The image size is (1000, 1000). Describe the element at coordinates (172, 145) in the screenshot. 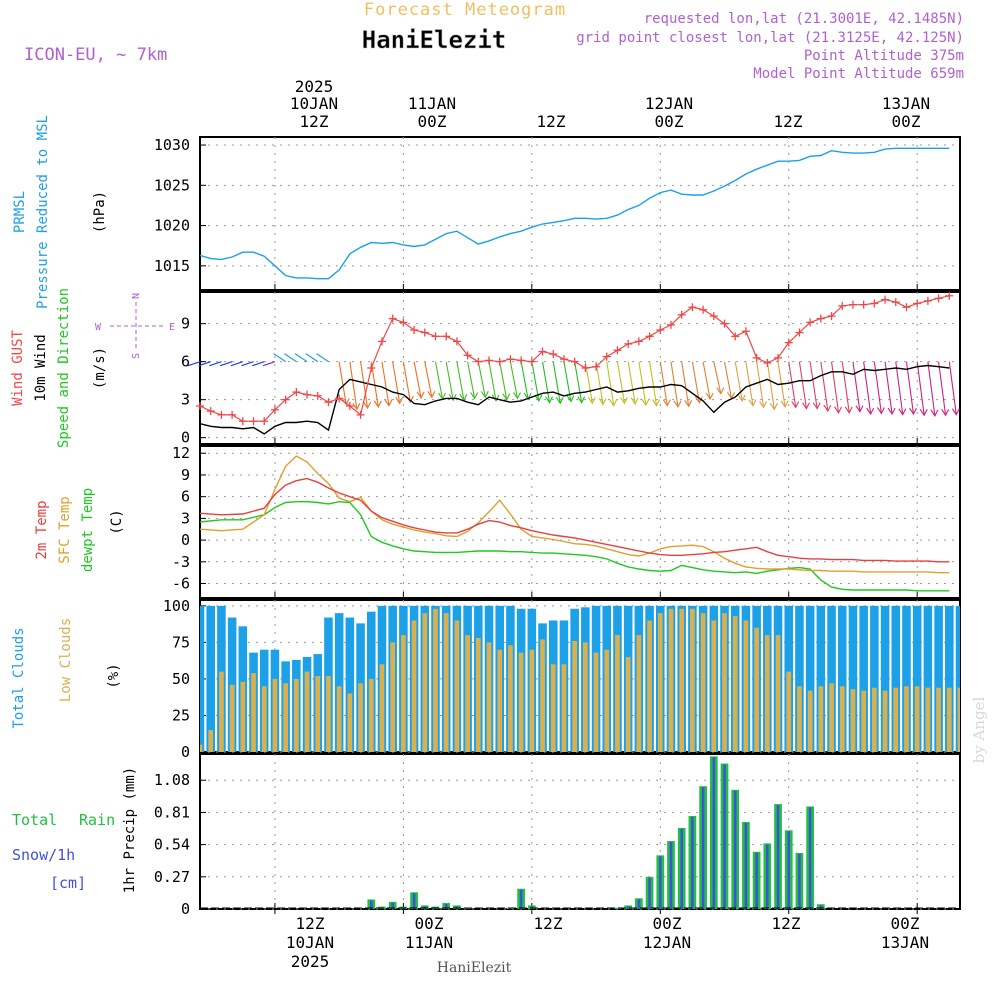

I see `y-tick-label: 1030` at that location.